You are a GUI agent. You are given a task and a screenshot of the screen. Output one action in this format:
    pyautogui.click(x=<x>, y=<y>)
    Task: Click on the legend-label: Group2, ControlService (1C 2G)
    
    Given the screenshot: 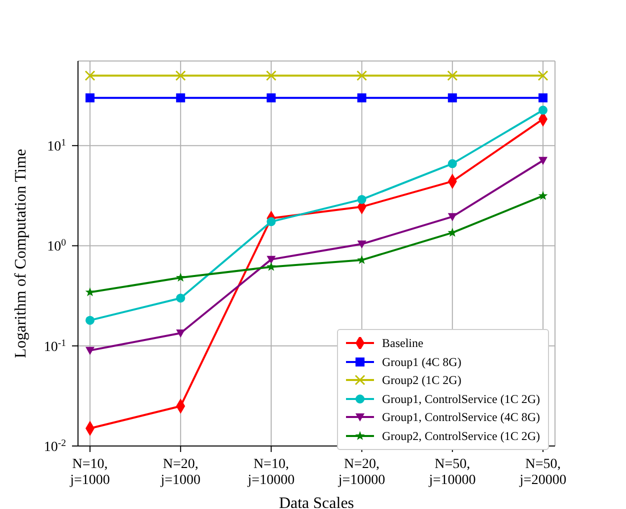 What is the action you would take?
    pyautogui.click(x=461, y=436)
    